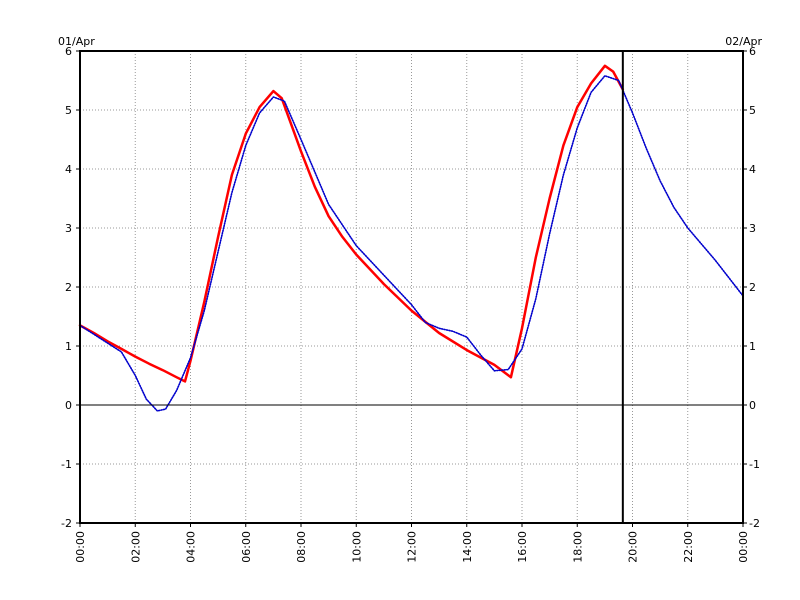  Describe the element at coordinates (68, 228) in the screenshot. I see `y-tick-label-left: 3` at that location.